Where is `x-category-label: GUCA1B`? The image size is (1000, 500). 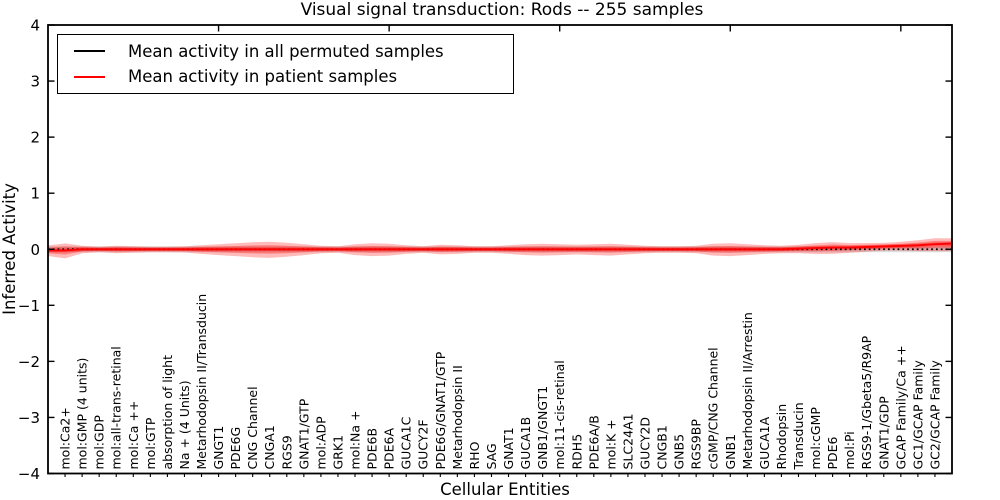 x-category-label: GUCA1B is located at coordinates (525, 443).